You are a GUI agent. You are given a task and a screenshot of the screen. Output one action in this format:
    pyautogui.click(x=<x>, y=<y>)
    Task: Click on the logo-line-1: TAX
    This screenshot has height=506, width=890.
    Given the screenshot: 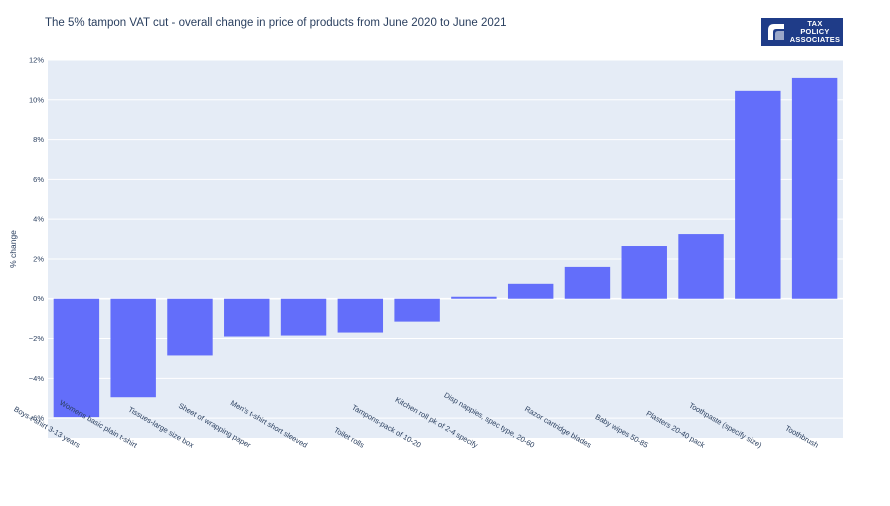 What is the action you would take?
    pyautogui.click(x=815, y=23)
    